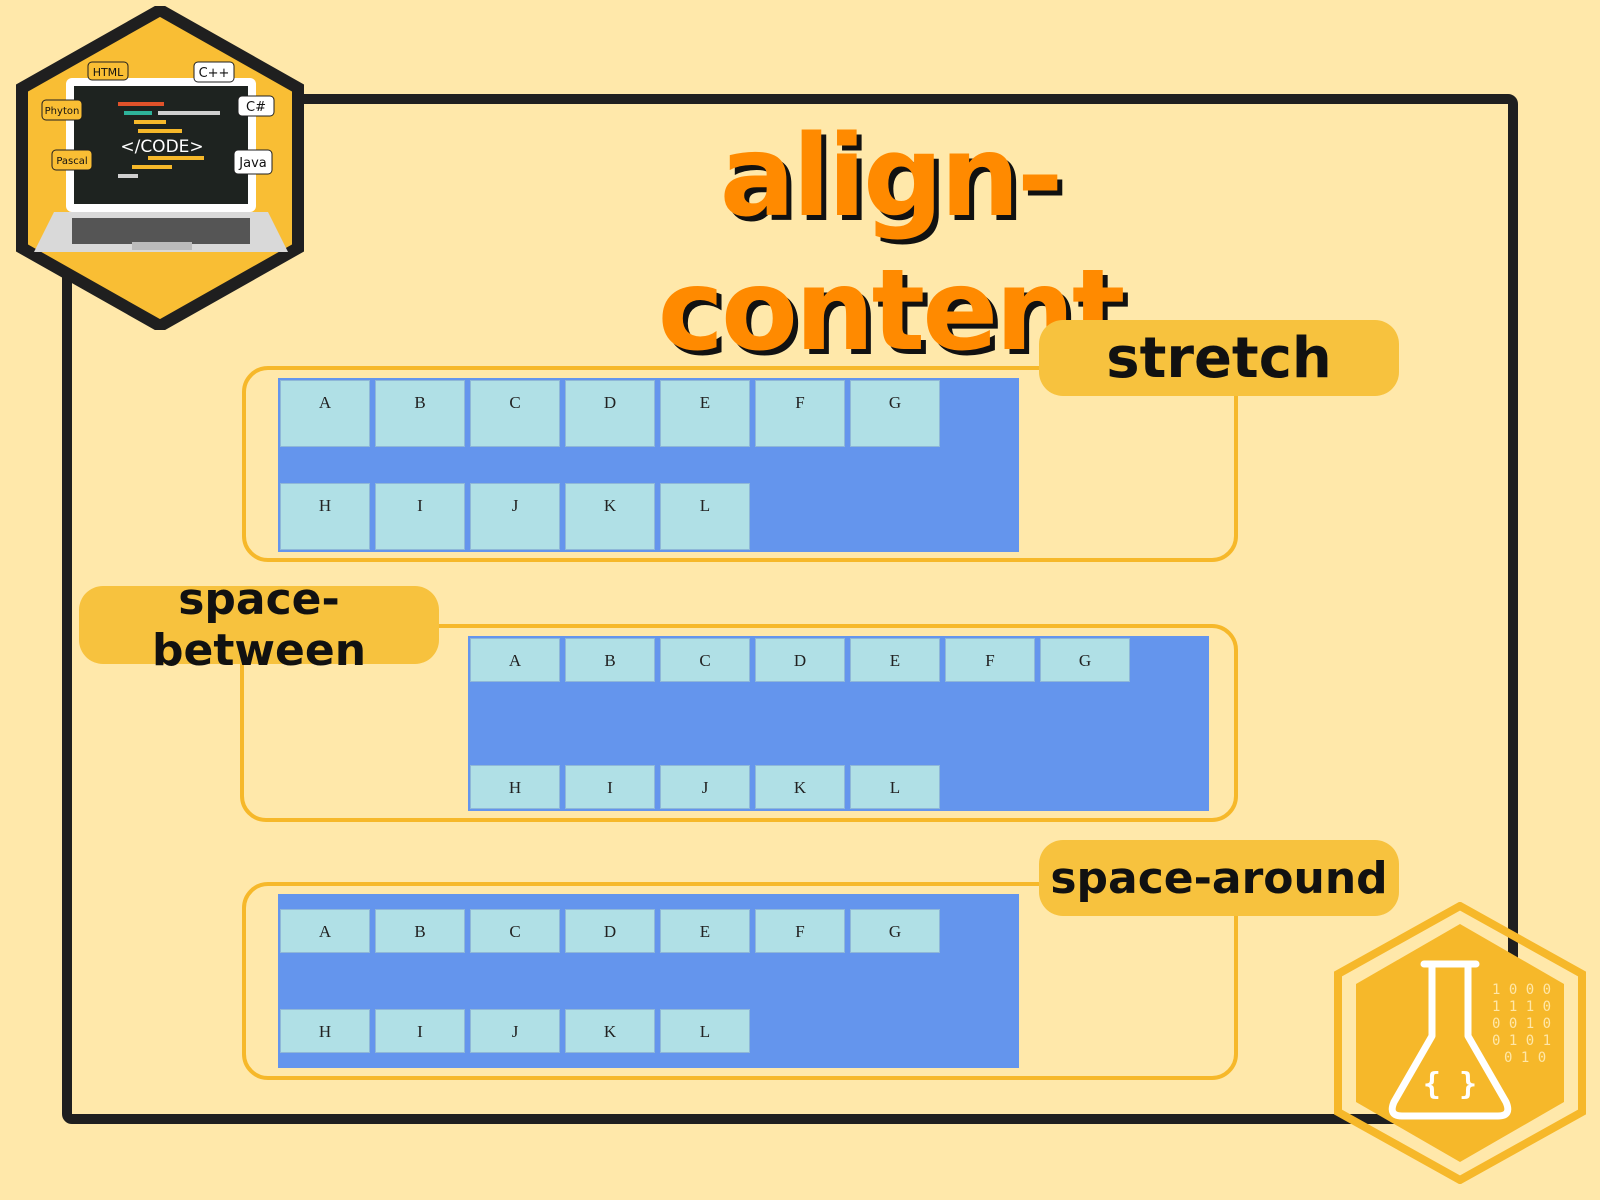  I want to click on space-around-section-frame, so click(740, 981).